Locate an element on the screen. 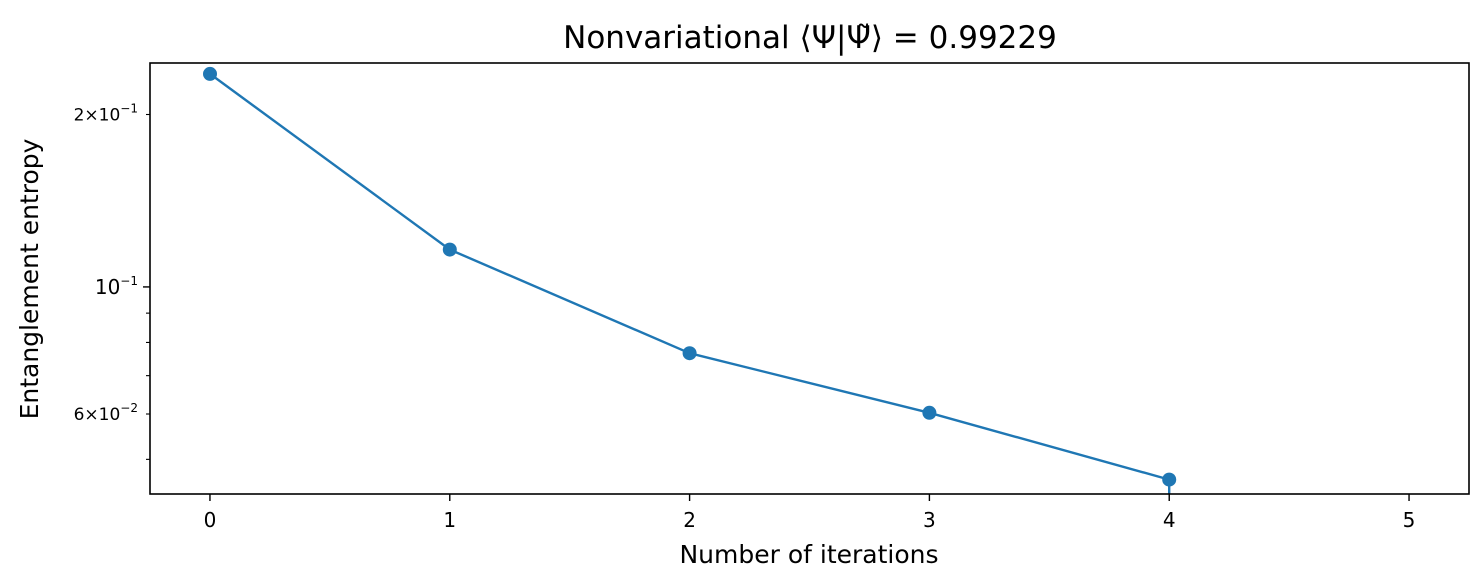 This screenshot has height=584, width=1483. chart-title-equals: = is located at coordinates (906, 38).